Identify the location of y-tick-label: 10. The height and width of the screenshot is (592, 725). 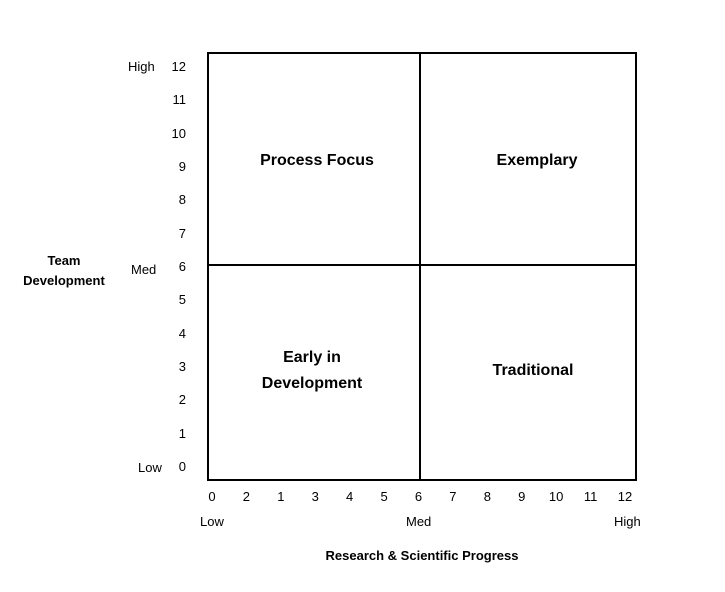
(178, 133).